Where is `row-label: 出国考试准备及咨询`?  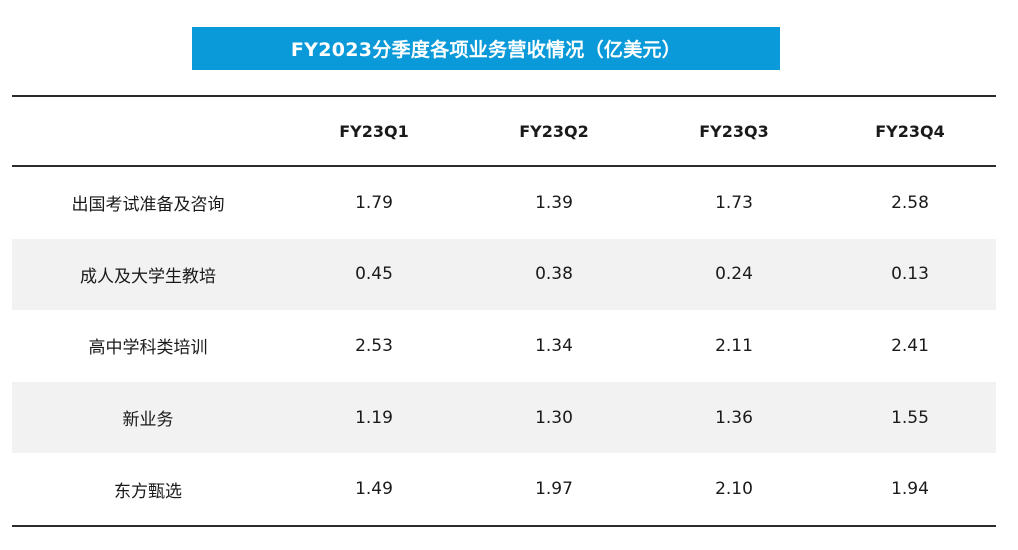
row-label: 出国考试准备及咨询 is located at coordinates (148, 205).